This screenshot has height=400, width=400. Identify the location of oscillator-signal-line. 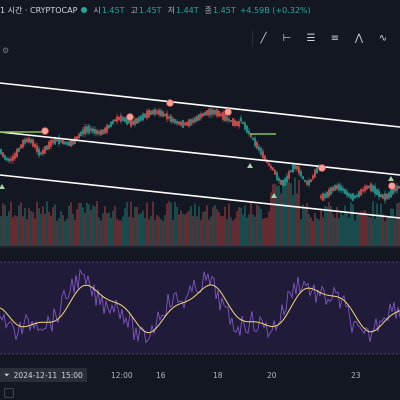
(200, 309).